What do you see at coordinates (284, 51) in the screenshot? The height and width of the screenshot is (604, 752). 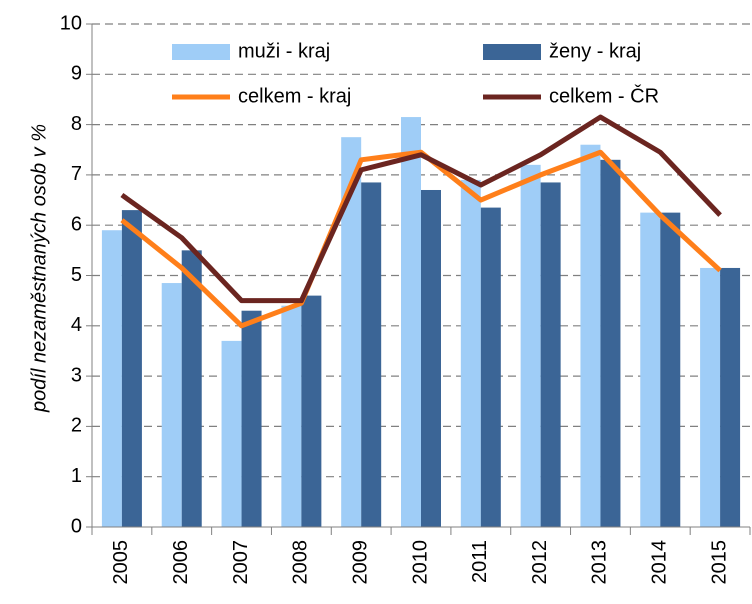 I see `legend-label: muži - kraj` at bounding box center [284, 51].